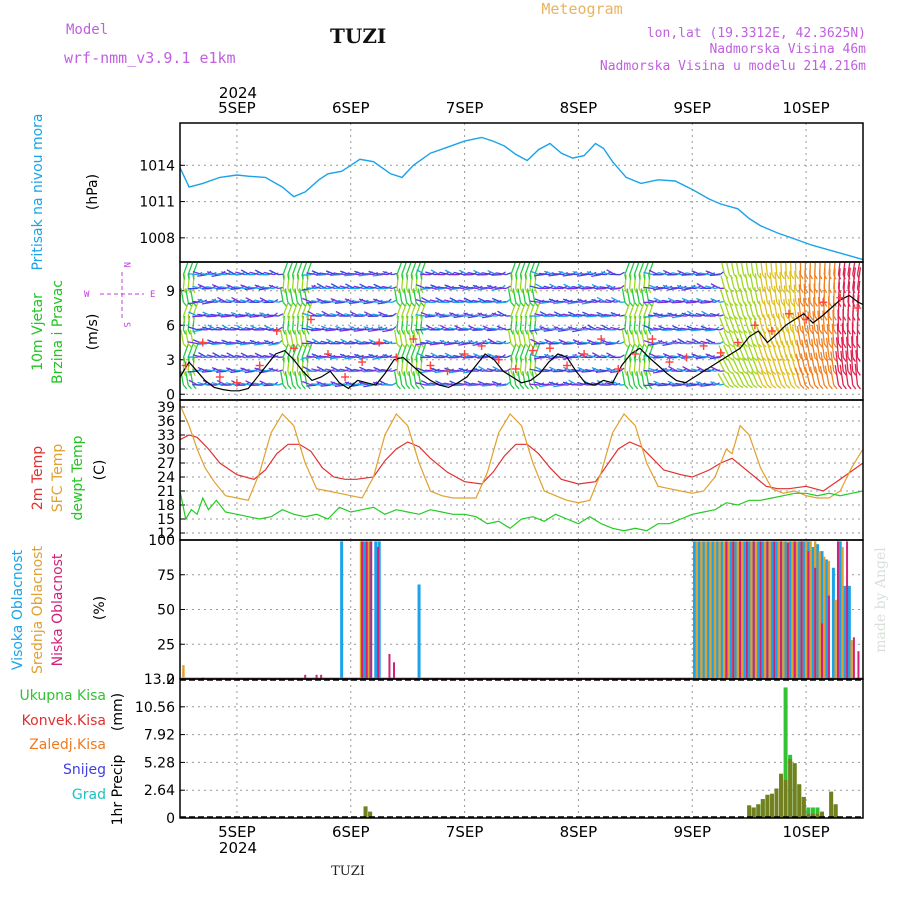 Image resolution: width=900 pixels, height=900 pixels. I want to click on high-cloud-bar, so click(364, 610).